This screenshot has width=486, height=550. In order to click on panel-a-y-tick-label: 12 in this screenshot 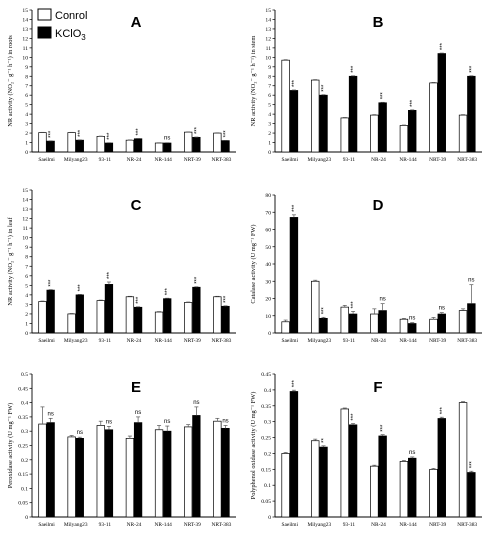, I will do `click(25, 39)`.